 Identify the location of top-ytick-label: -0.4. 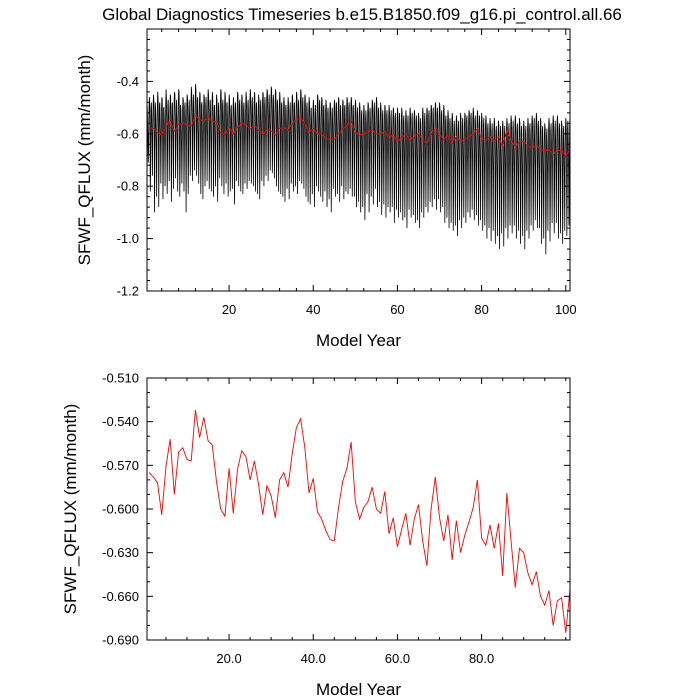
(128, 81).